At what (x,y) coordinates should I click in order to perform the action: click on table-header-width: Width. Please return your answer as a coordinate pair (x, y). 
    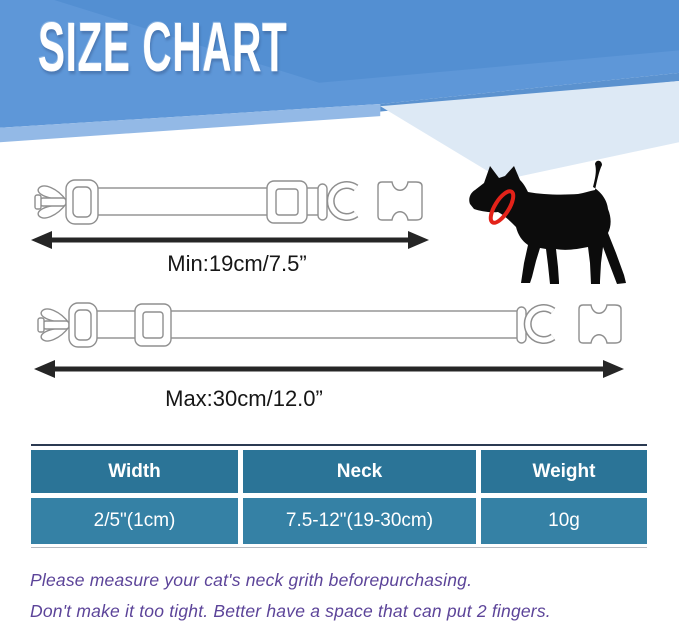
    Looking at the image, I should click on (134, 471).